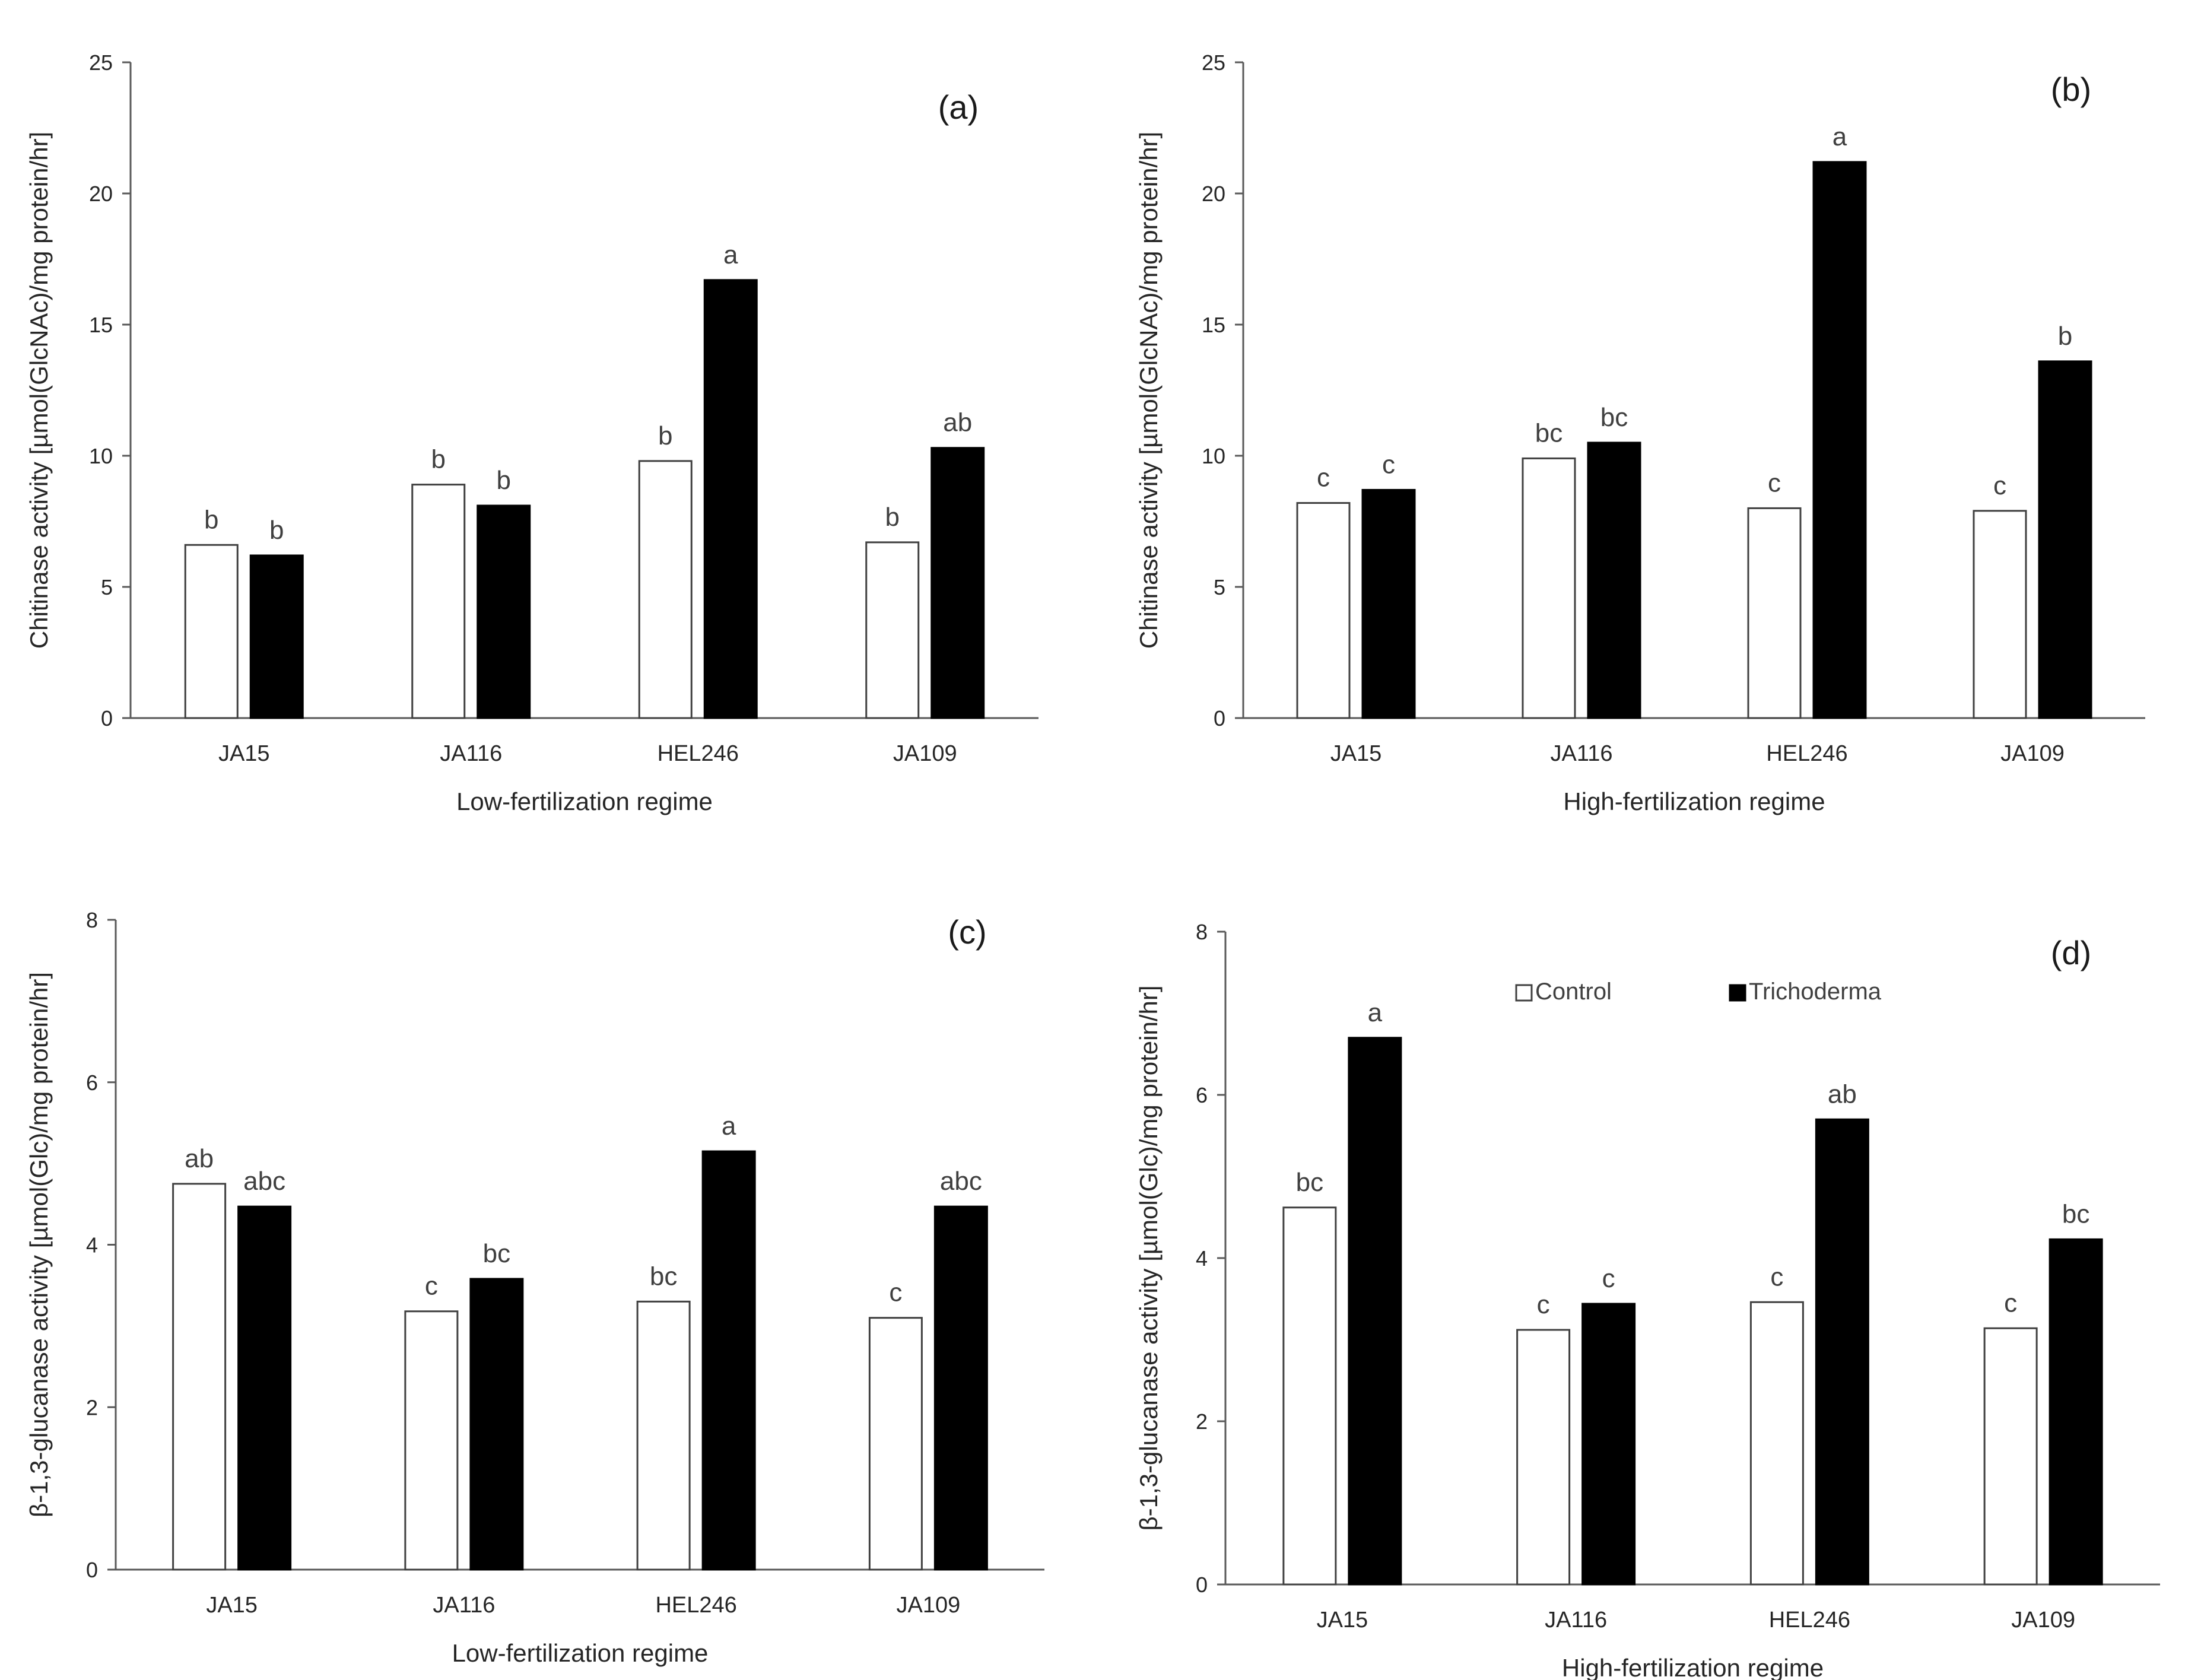 The width and height of the screenshot is (2185, 1680). I want to click on panel-tag: (d), so click(2071, 952).